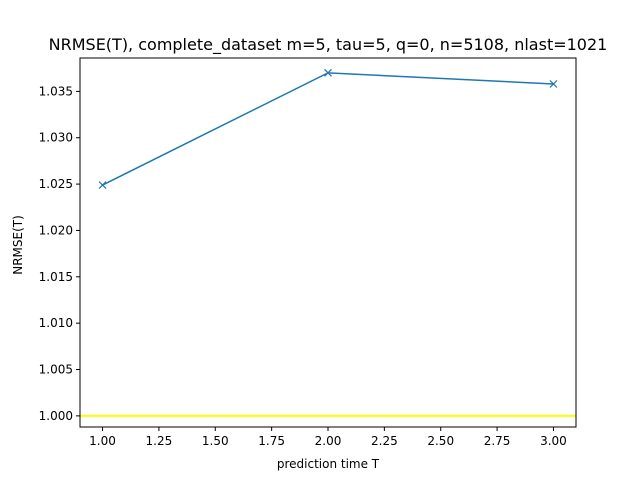 The width and height of the screenshot is (640, 480). What do you see at coordinates (328, 441) in the screenshot?
I see `x-tick-label: 2.00` at bounding box center [328, 441].